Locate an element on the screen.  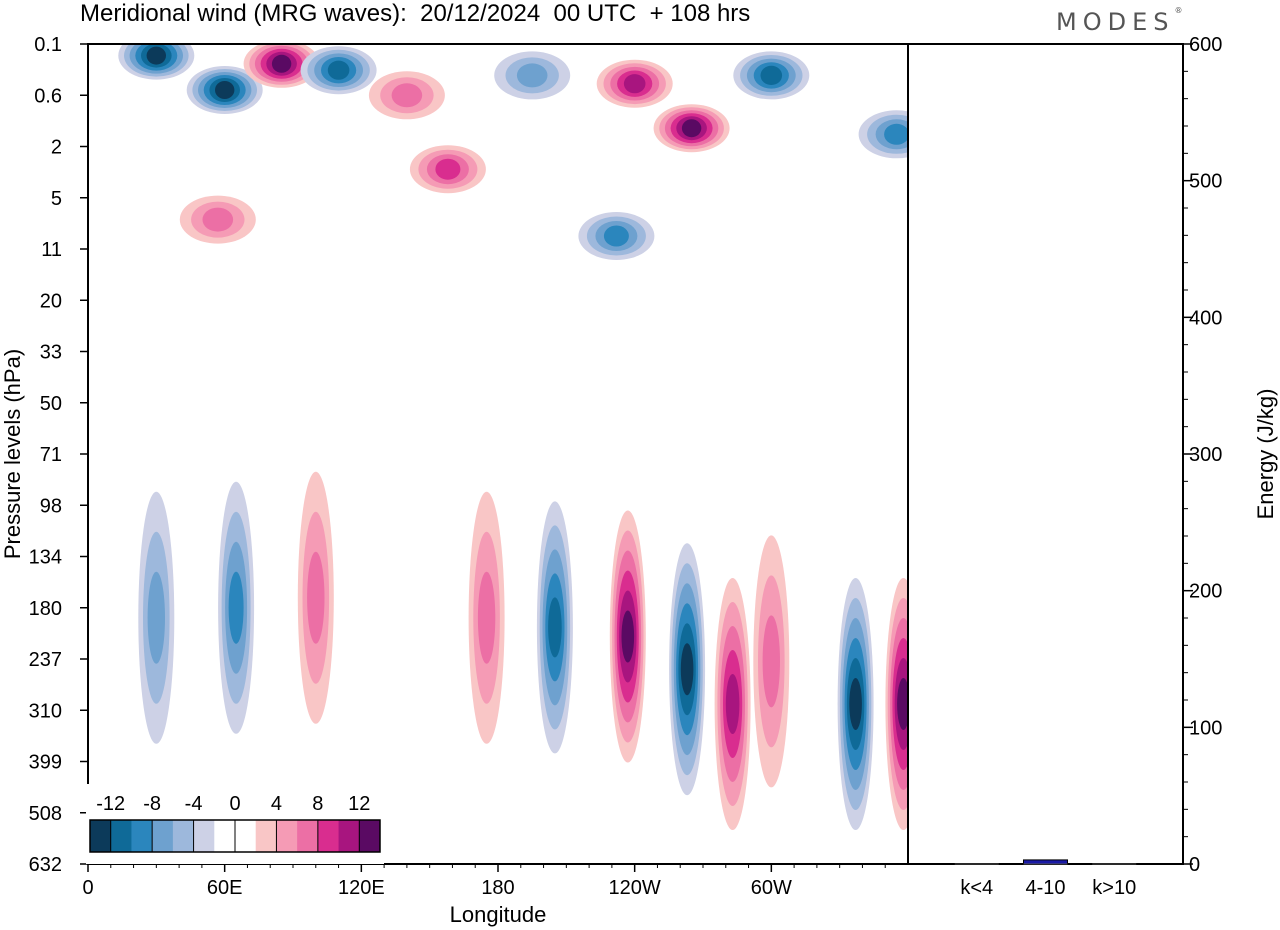
y-tick-label: 632 is located at coordinates (45, 865).